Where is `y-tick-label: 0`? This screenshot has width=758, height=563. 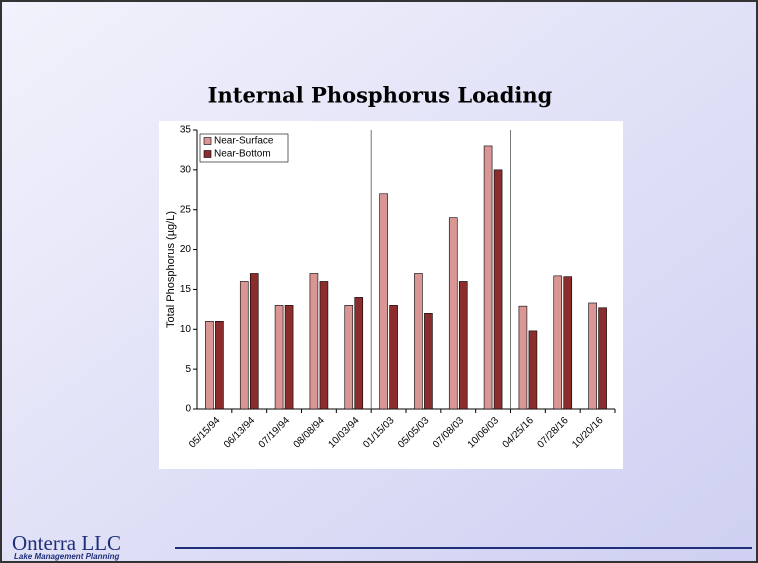
y-tick-label: 0 is located at coordinates (188, 409).